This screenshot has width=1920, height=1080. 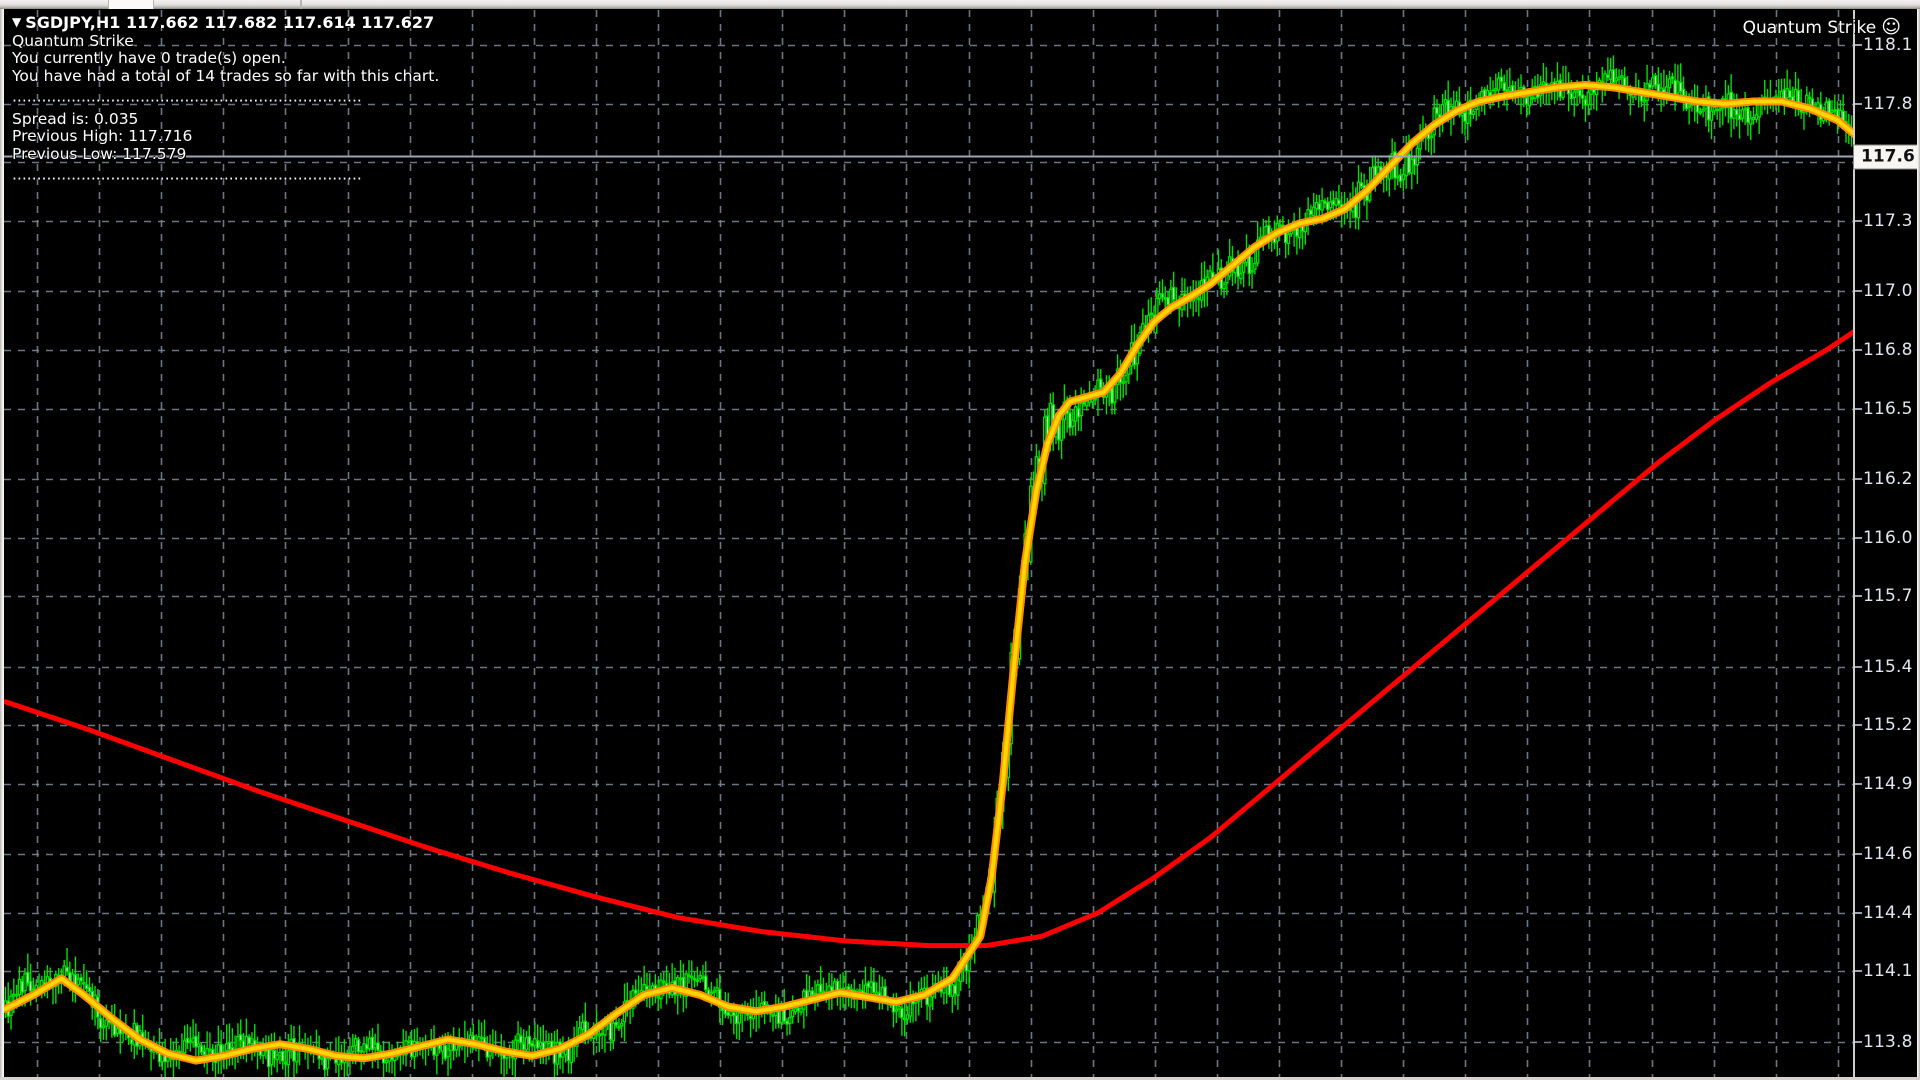 What do you see at coordinates (1888, 971) in the screenshot?
I see `price-tick-label: 114.1` at bounding box center [1888, 971].